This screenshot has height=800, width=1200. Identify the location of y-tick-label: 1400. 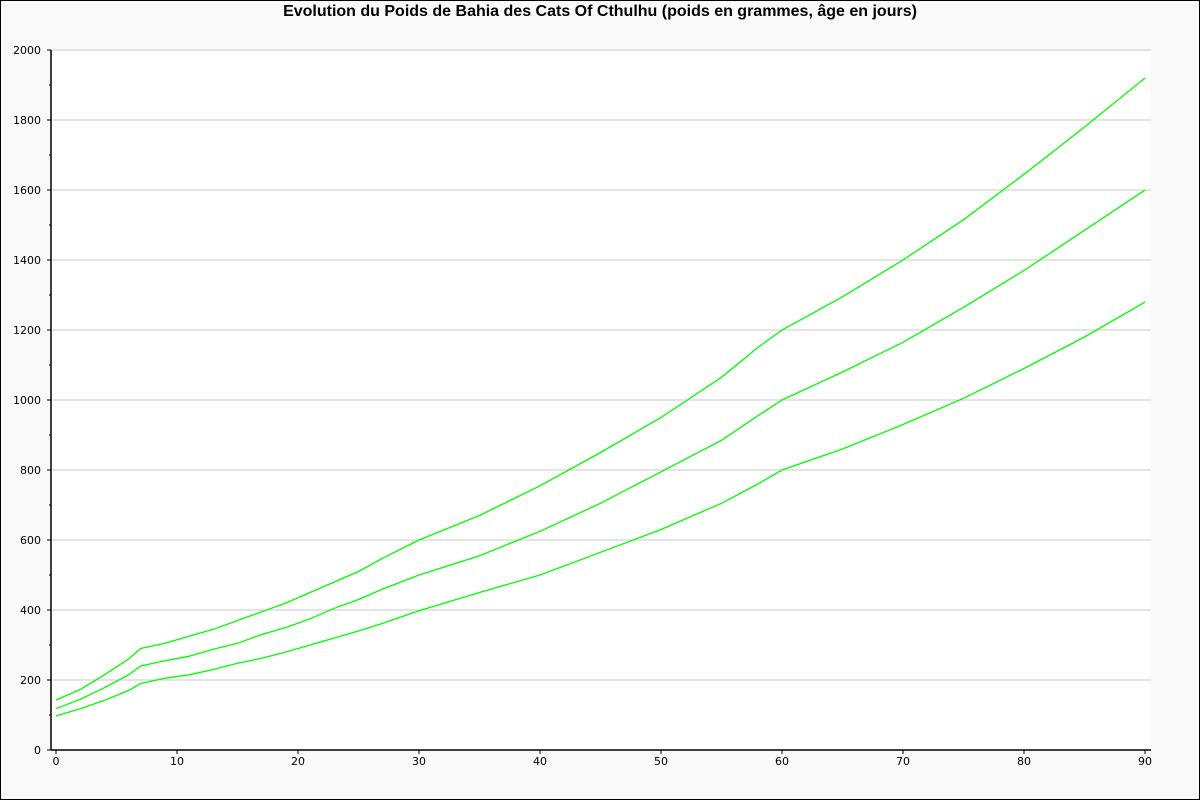
(27, 260).